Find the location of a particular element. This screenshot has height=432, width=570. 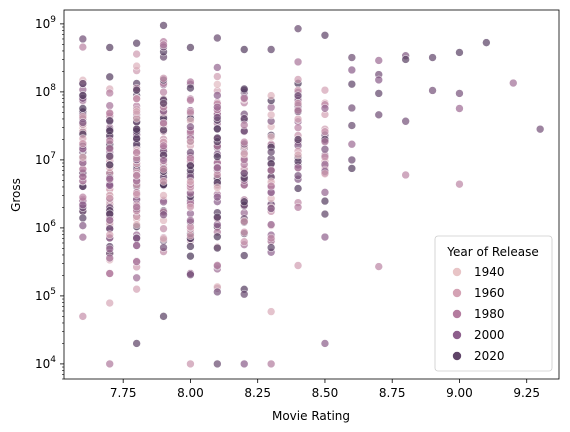

y-tick-label: 10⁵ is located at coordinates (45, 295).